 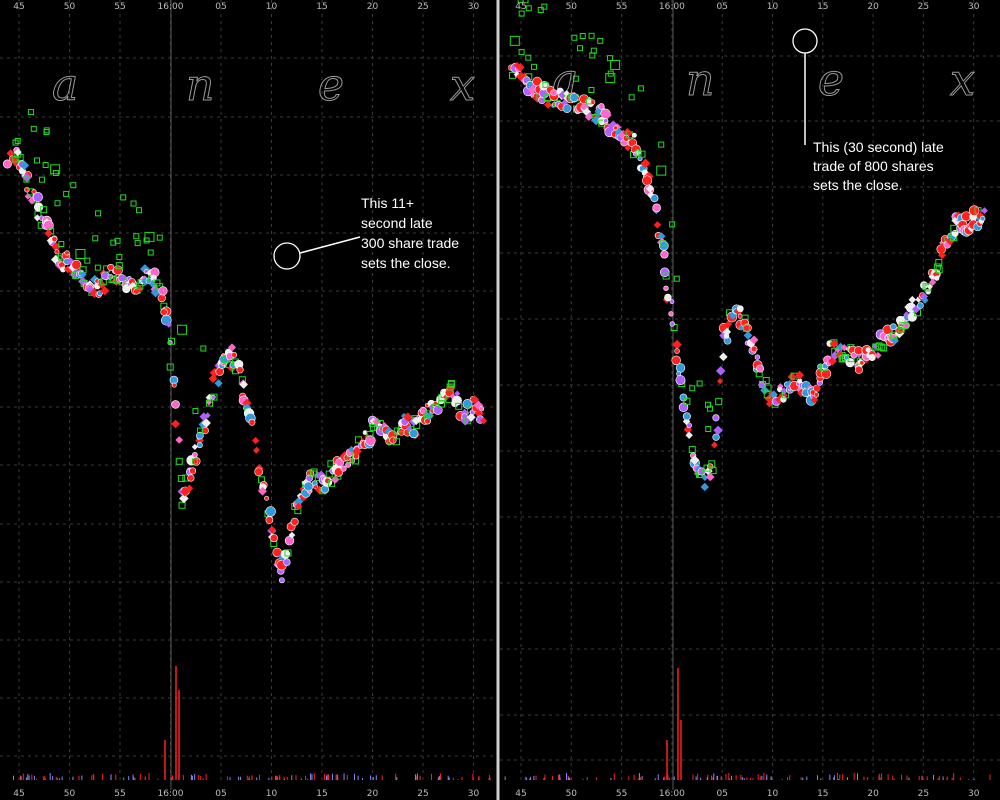 What do you see at coordinates (721, 794) in the screenshot?
I see `x-tick-label: 05` at bounding box center [721, 794].